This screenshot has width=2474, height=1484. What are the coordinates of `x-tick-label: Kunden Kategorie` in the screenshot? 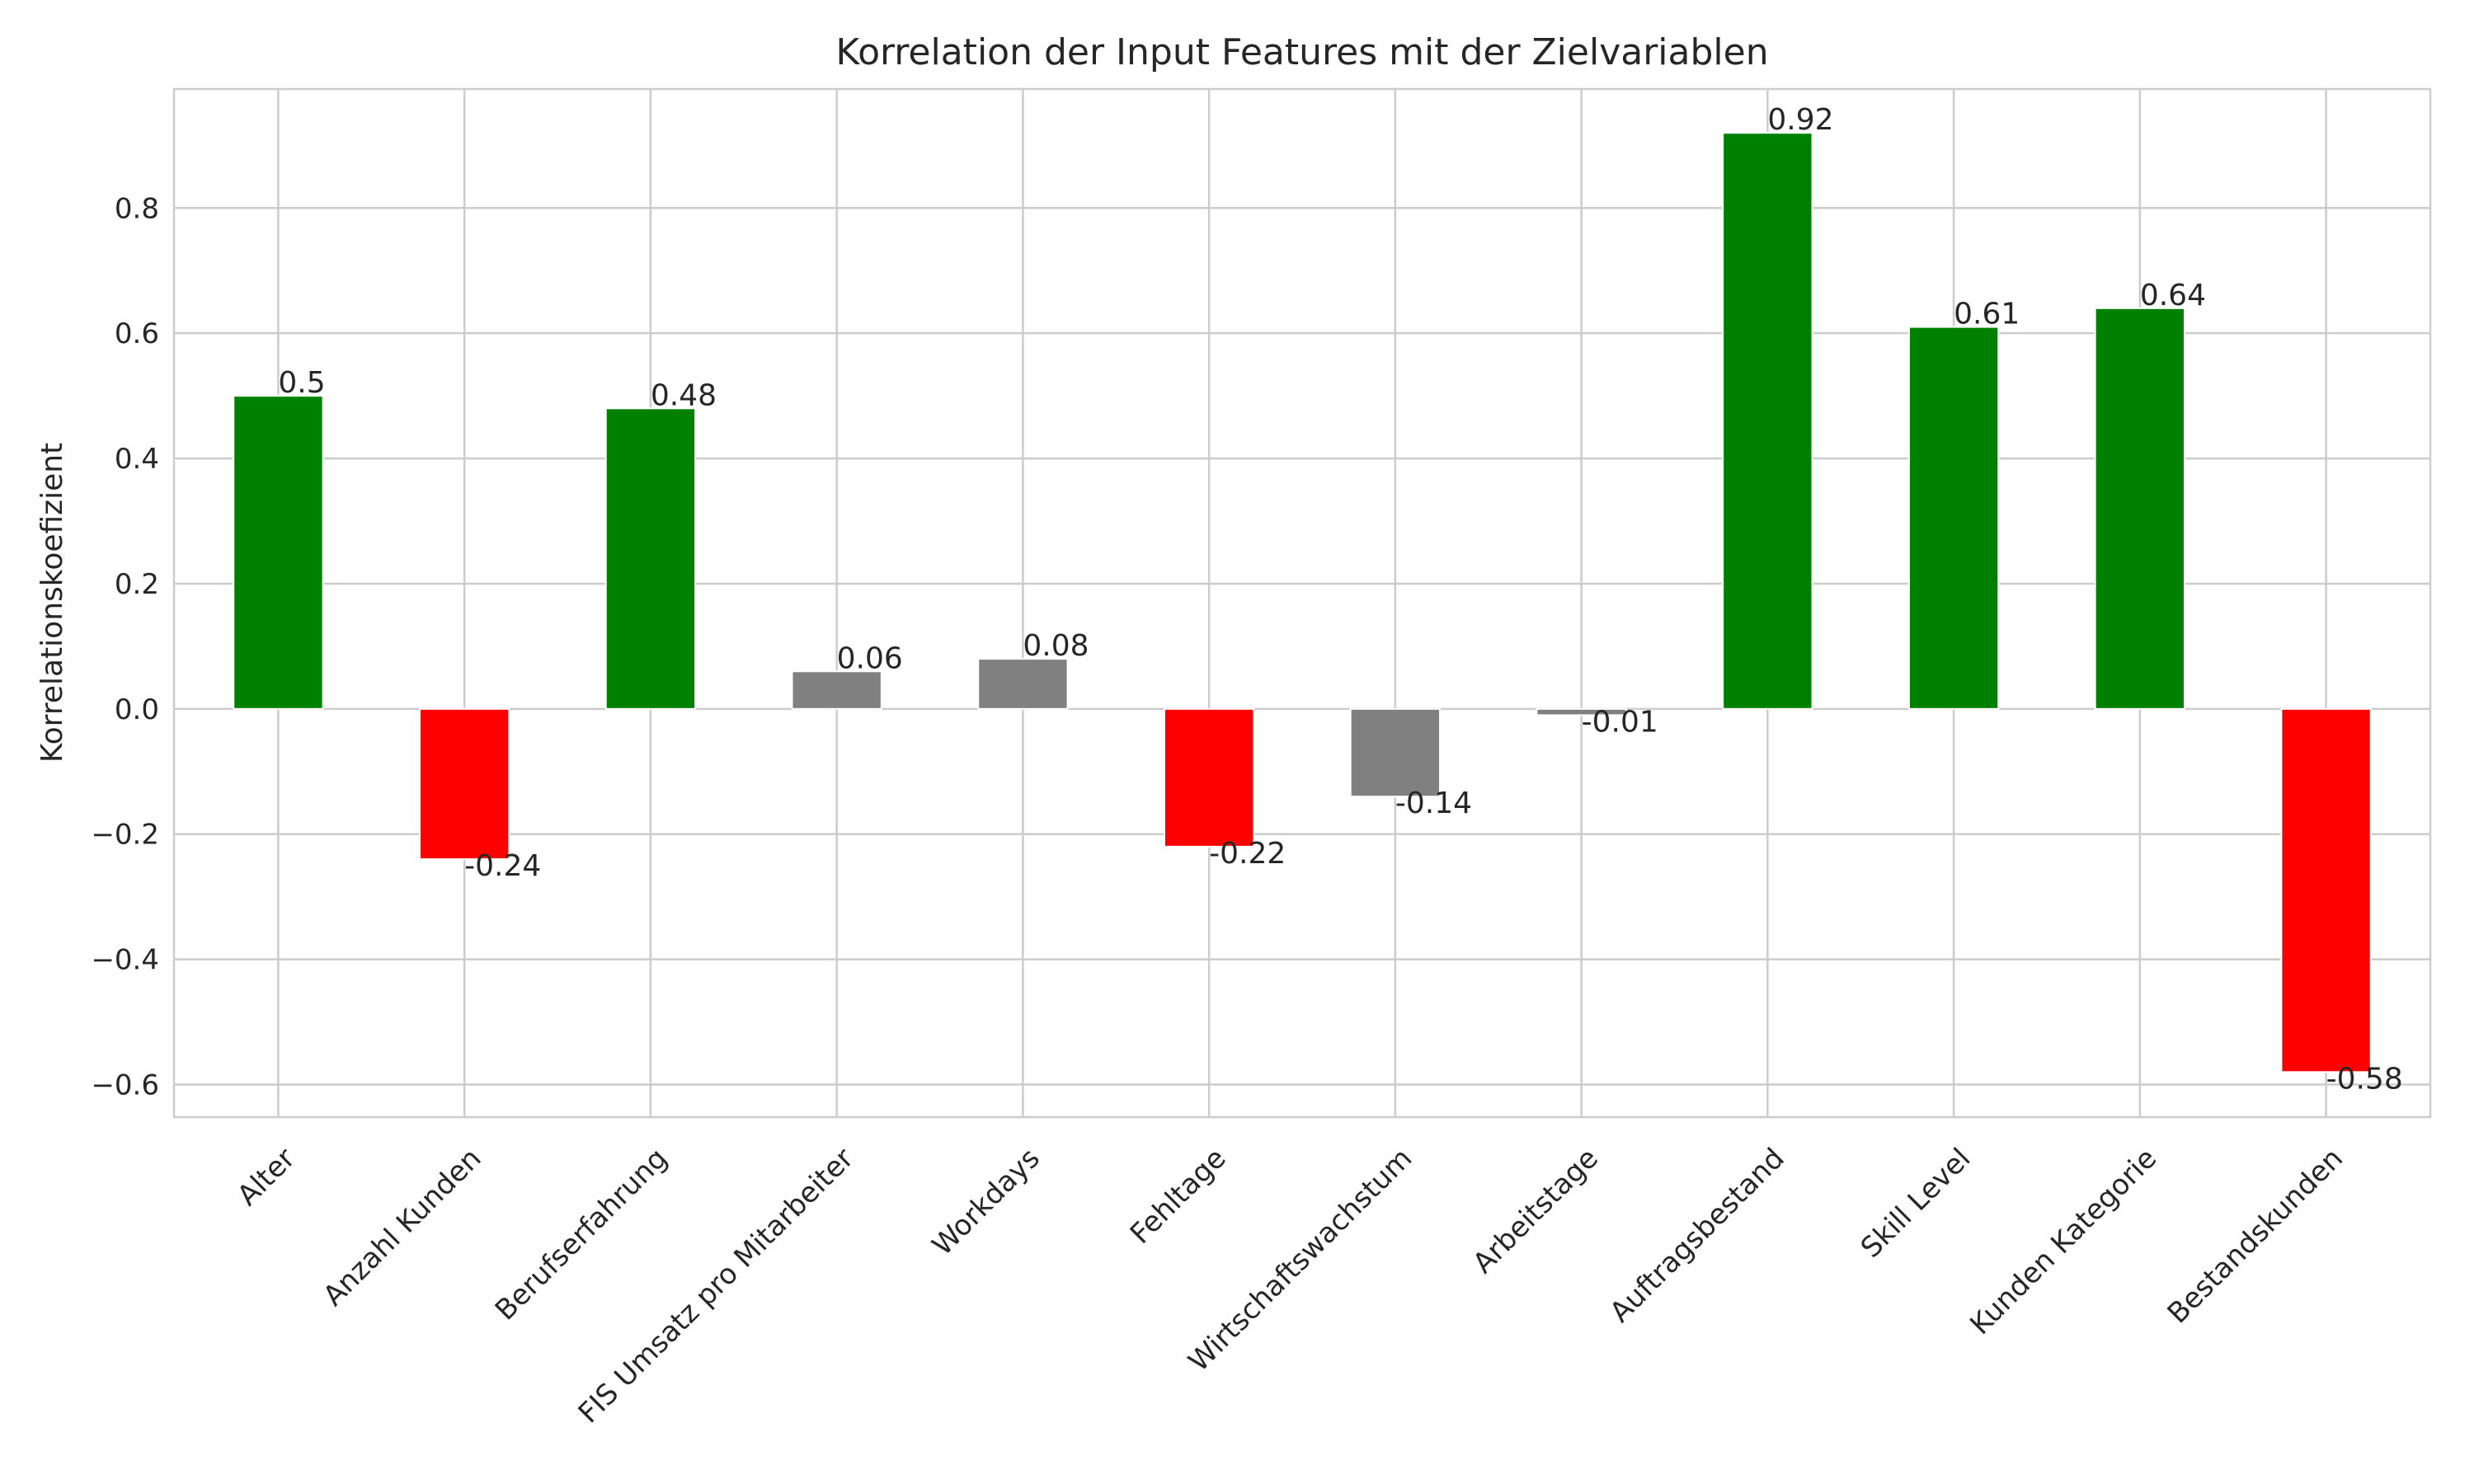 It's located at (2063, 1241).